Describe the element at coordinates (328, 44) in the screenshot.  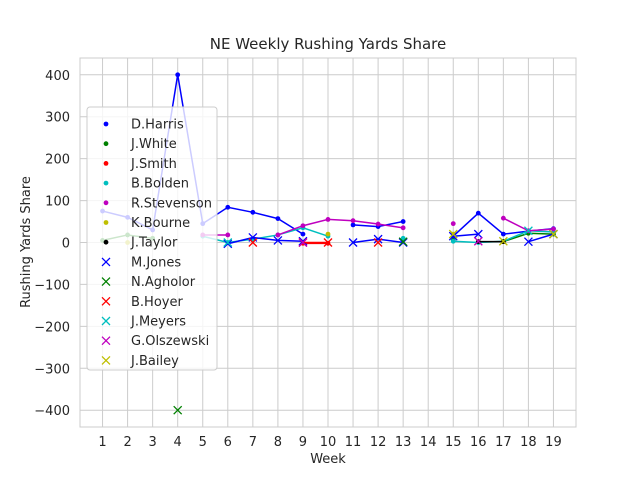
I see `chart-title: NE Weekly Rushing Yards Share` at that location.